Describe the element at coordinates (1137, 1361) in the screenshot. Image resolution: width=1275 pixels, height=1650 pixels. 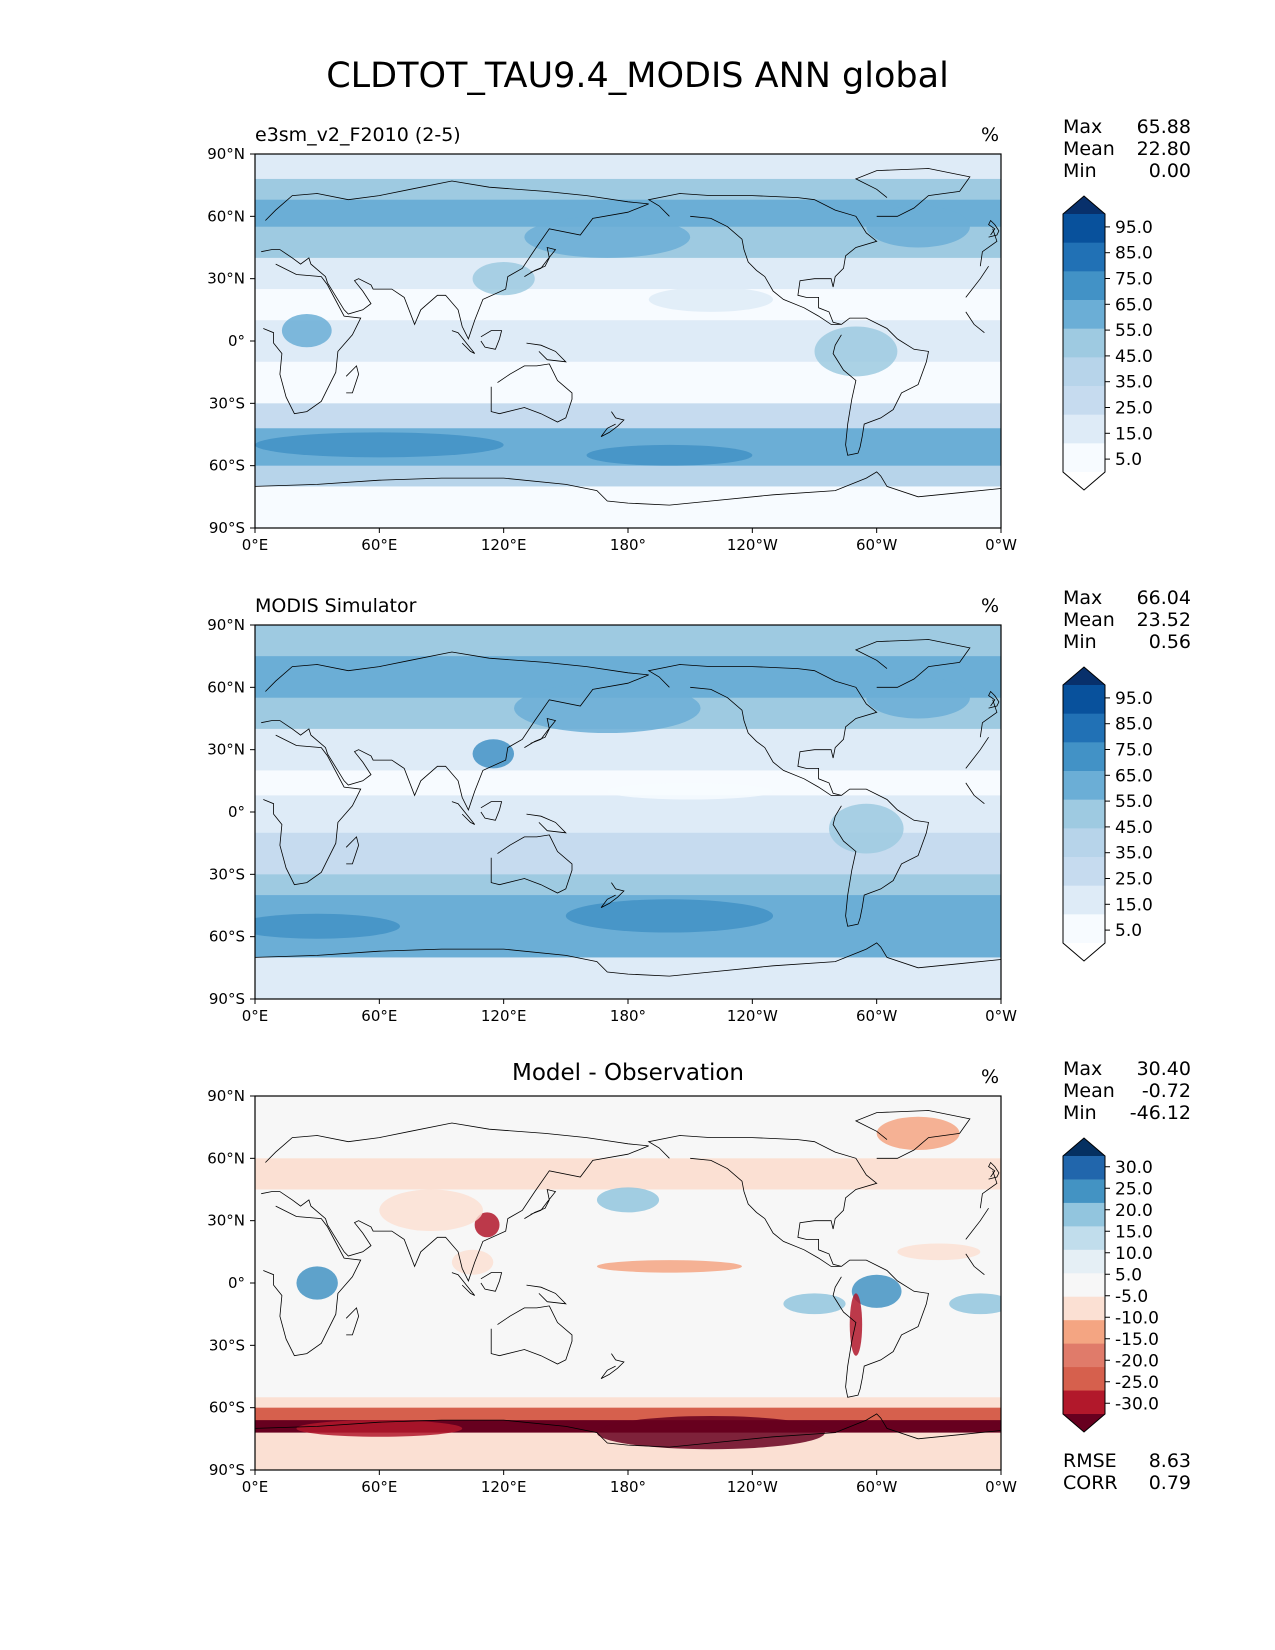
I see `colorbar-label: -20.0` at that location.